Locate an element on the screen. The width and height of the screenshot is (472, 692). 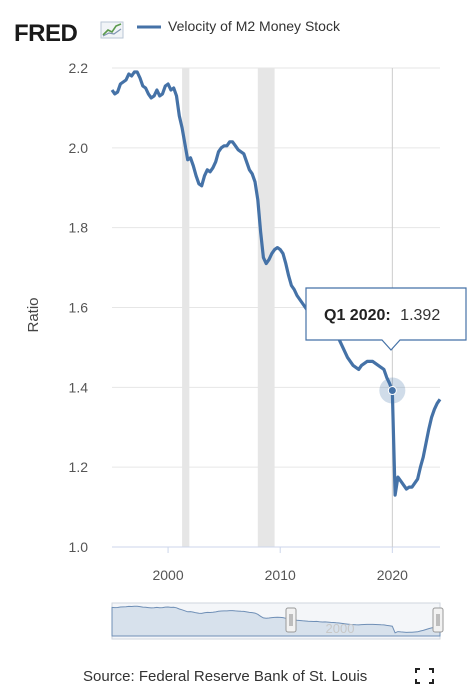
tooltip-date: Q1 2020: is located at coordinates (357, 315).